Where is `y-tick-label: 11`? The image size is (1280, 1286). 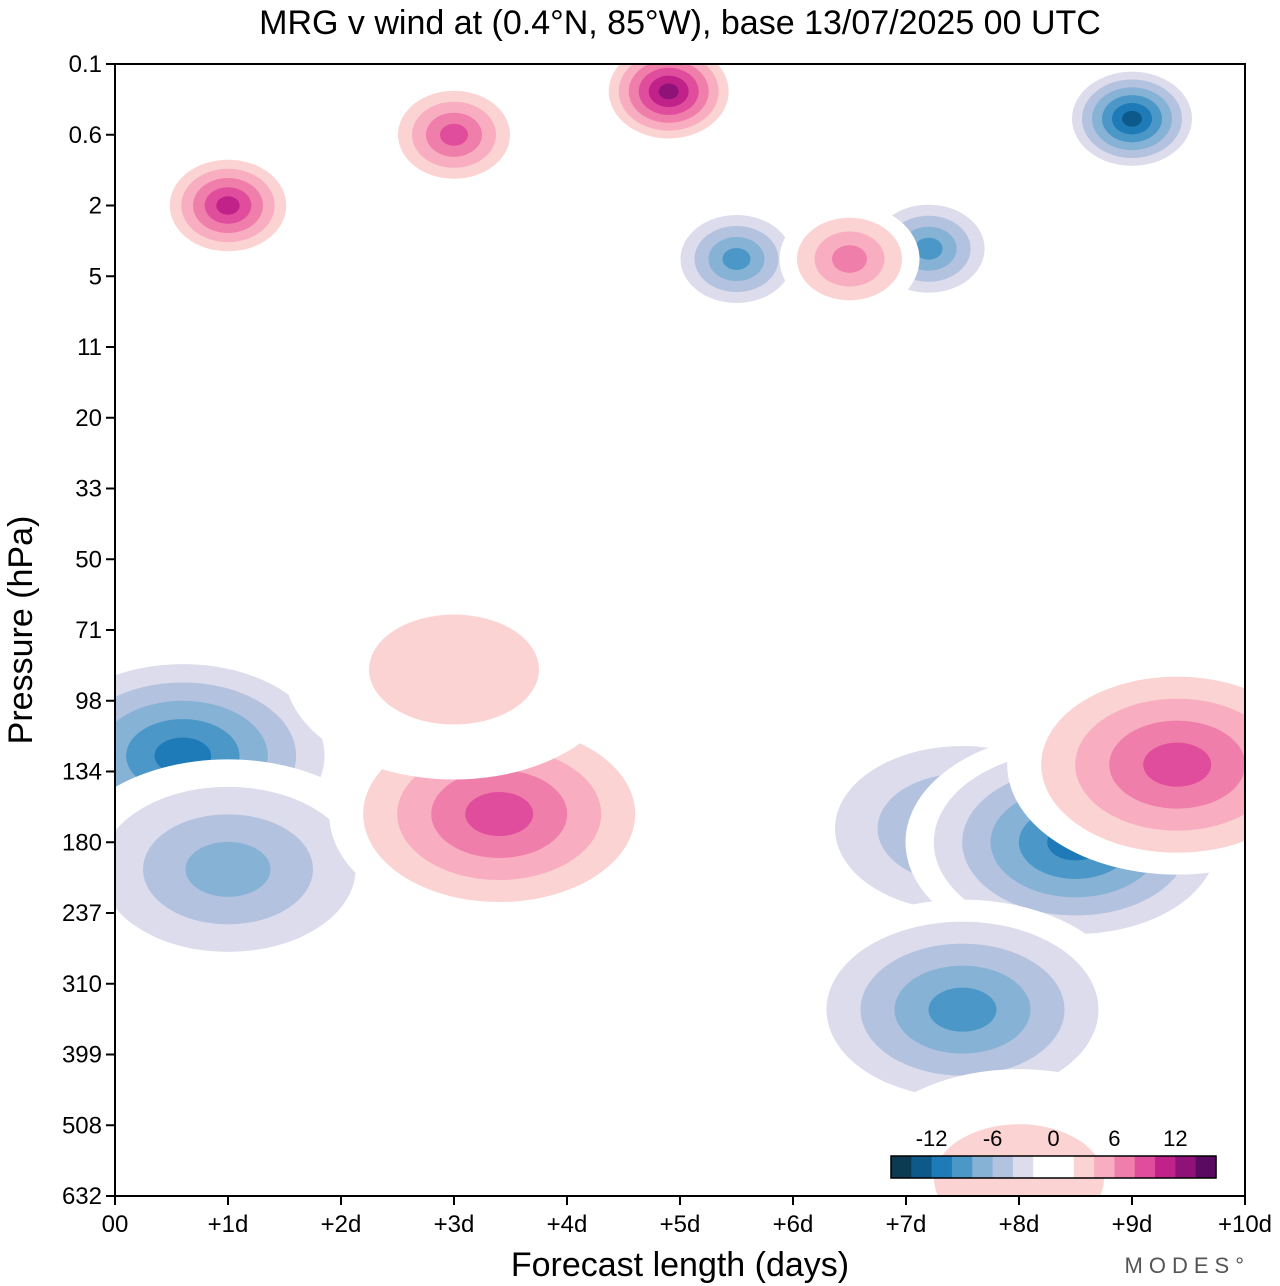
y-tick-label: 11 is located at coordinates (89, 347).